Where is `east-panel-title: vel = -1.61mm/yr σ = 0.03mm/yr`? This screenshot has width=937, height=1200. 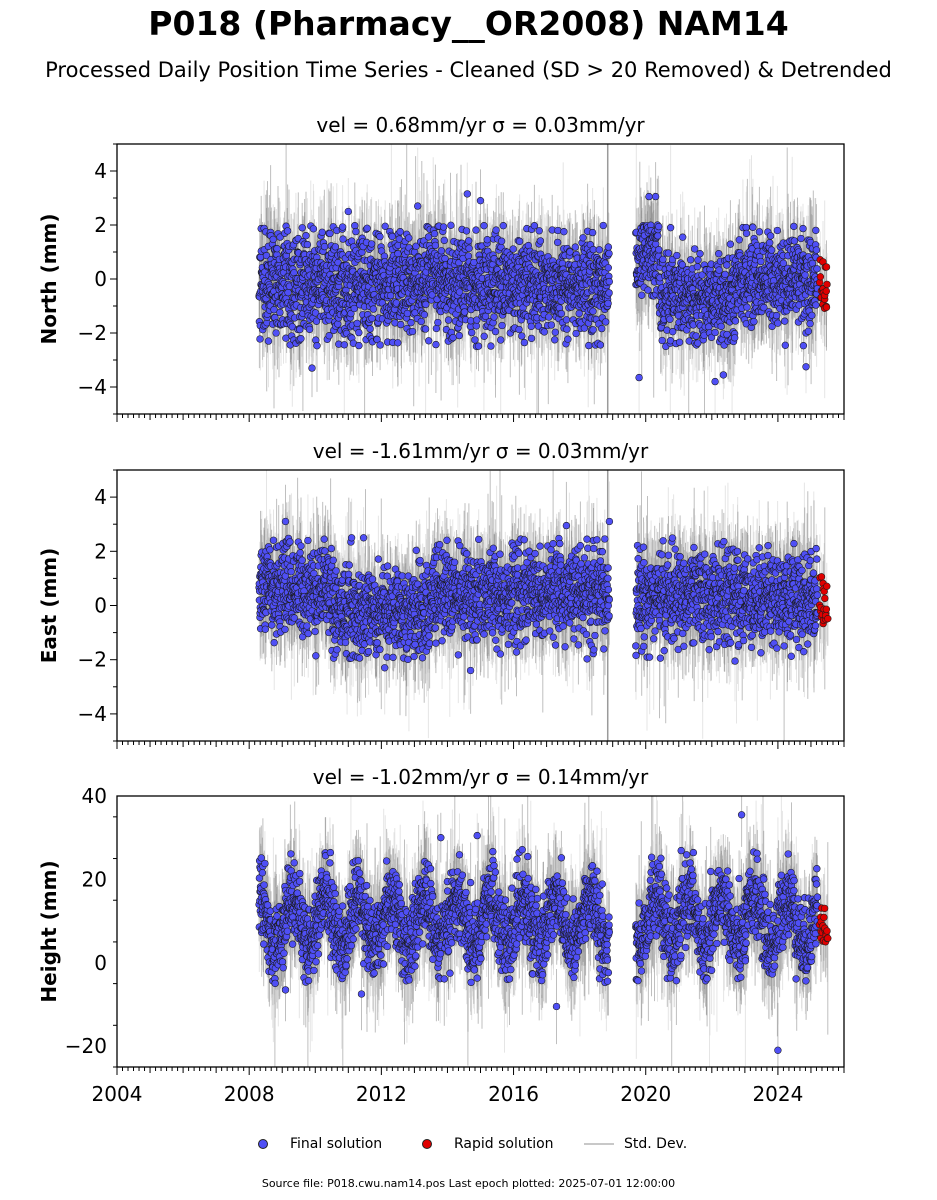
east-panel-title: vel = -1.61mm/yr σ = 0.03mm/yr is located at coordinates (480, 451).